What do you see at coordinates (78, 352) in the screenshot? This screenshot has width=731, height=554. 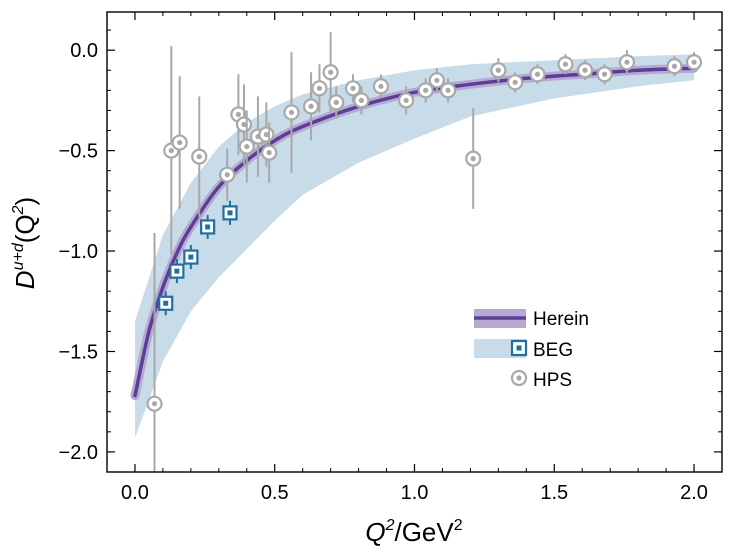 I see `y-tick-label: −1.5` at bounding box center [78, 352].